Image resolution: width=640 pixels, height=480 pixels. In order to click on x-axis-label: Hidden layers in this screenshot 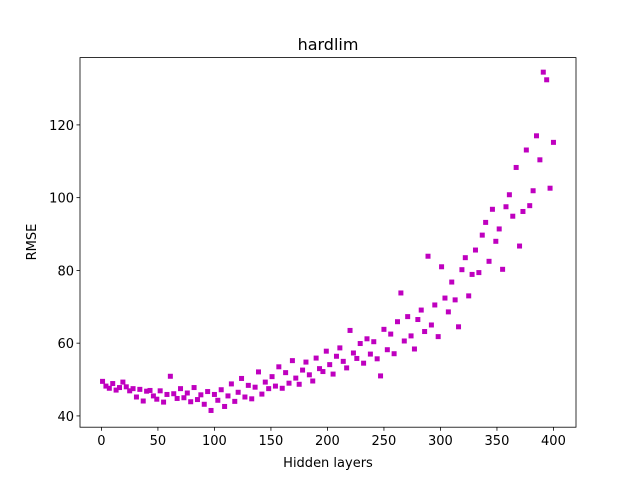, I will do `click(328, 463)`.